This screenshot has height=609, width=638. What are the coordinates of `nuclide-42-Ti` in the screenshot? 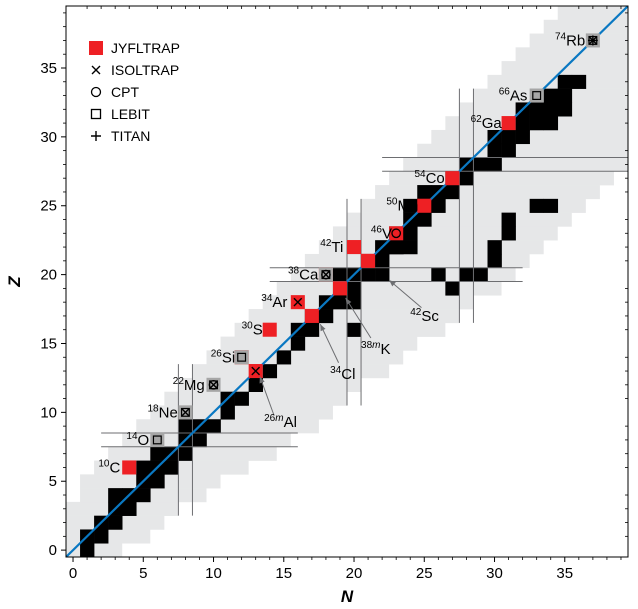 It's located at (354, 247).